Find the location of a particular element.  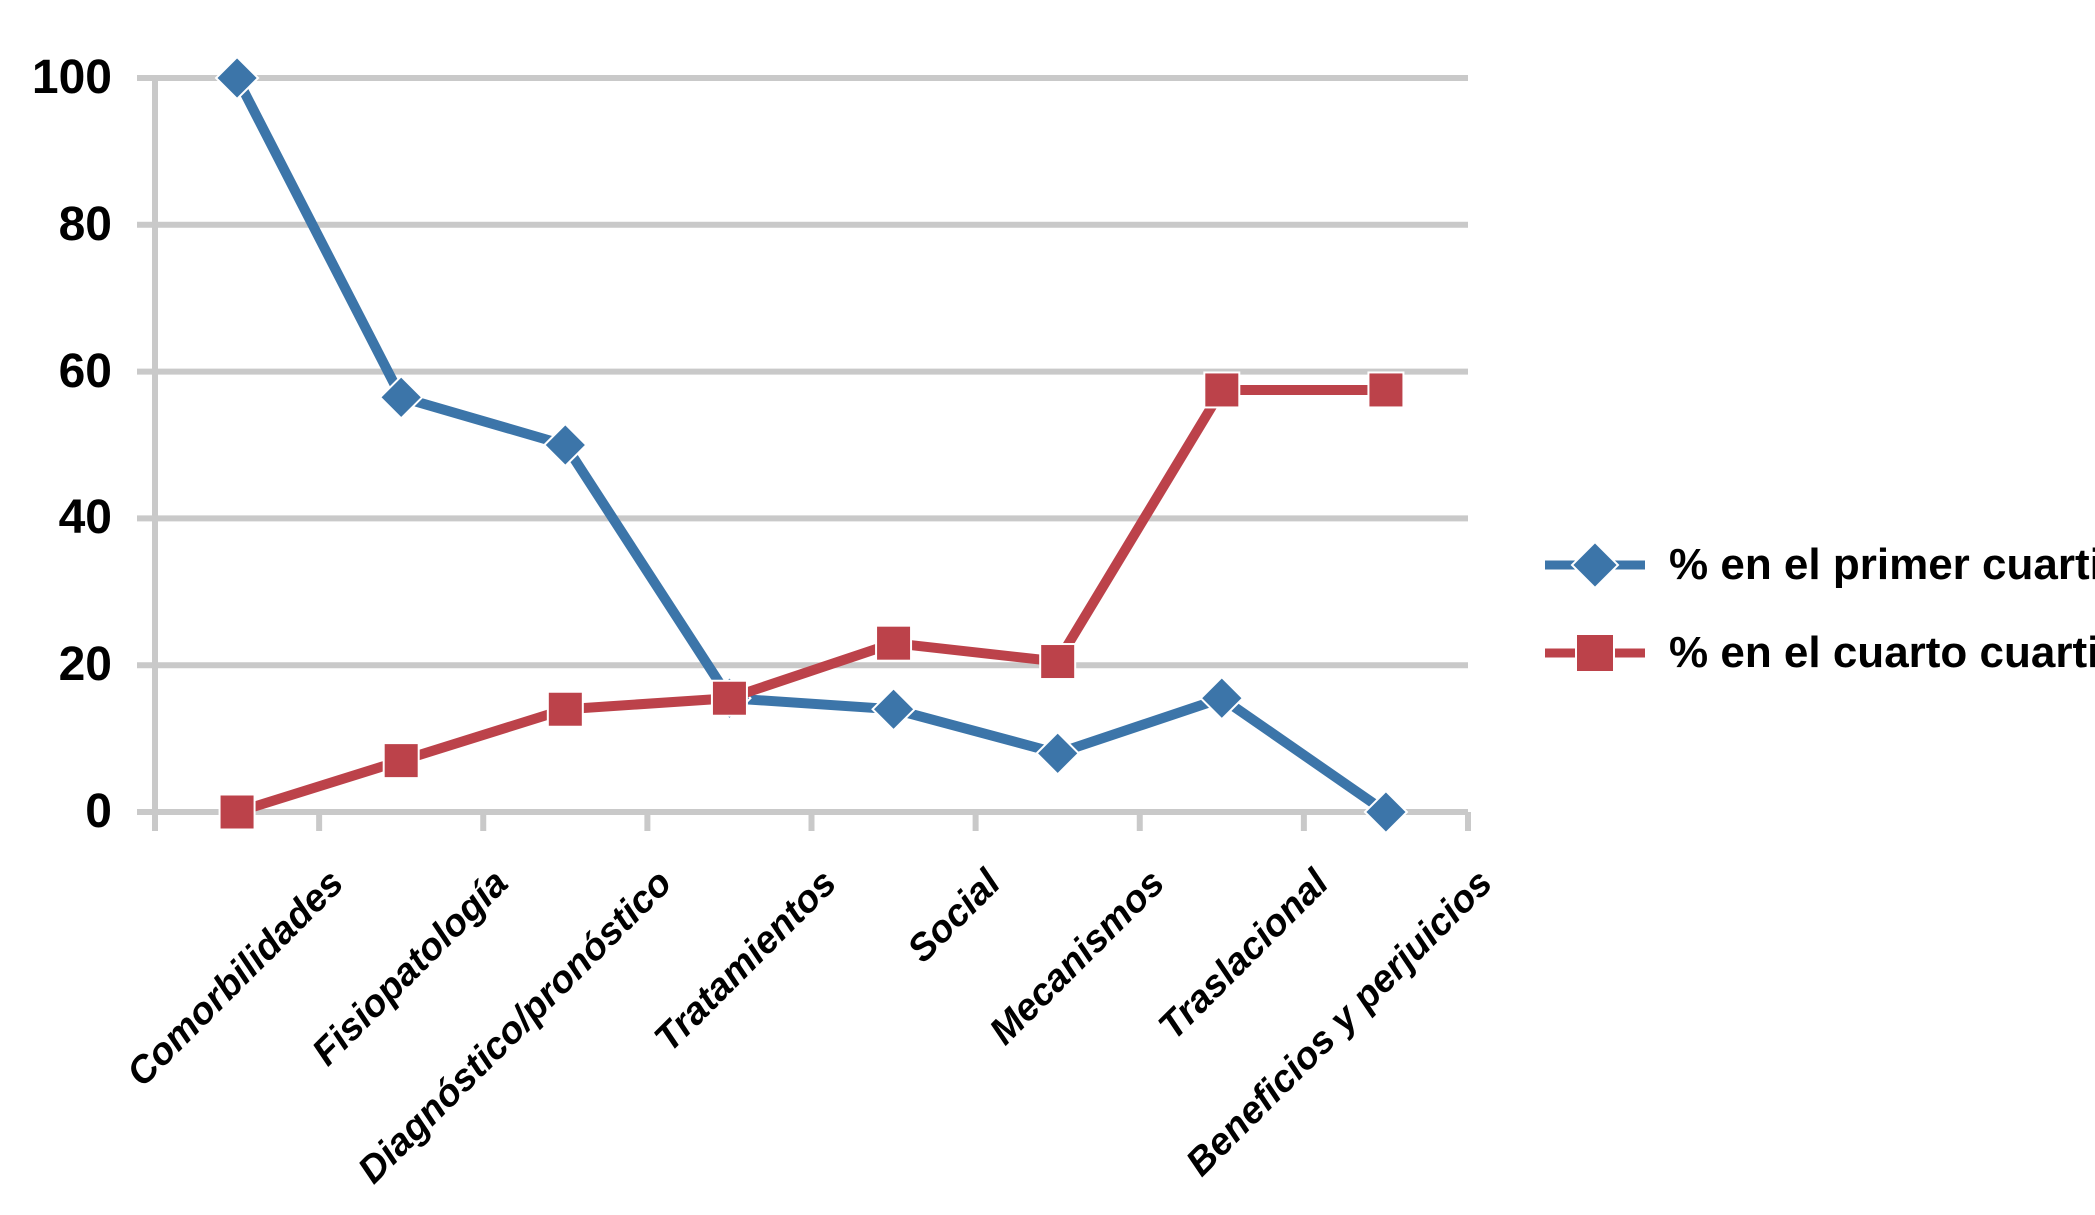

y-axis-tick-label: 60 is located at coordinates (85, 371).